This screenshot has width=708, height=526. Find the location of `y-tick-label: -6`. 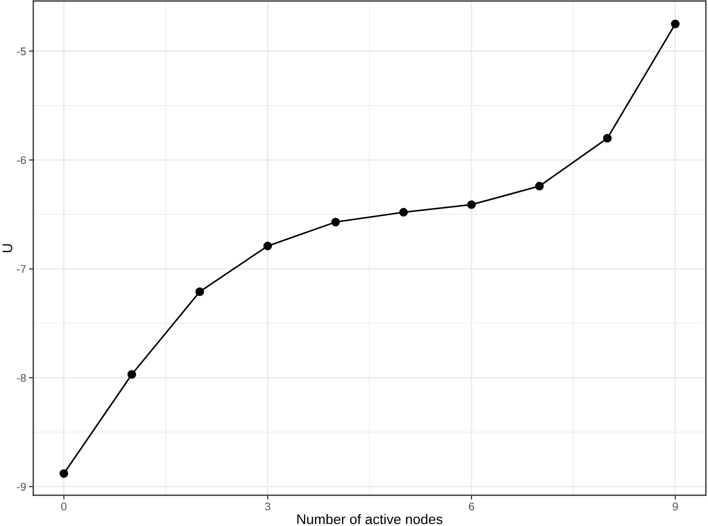

y-tick-label: -6 is located at coordinates (21, 160).